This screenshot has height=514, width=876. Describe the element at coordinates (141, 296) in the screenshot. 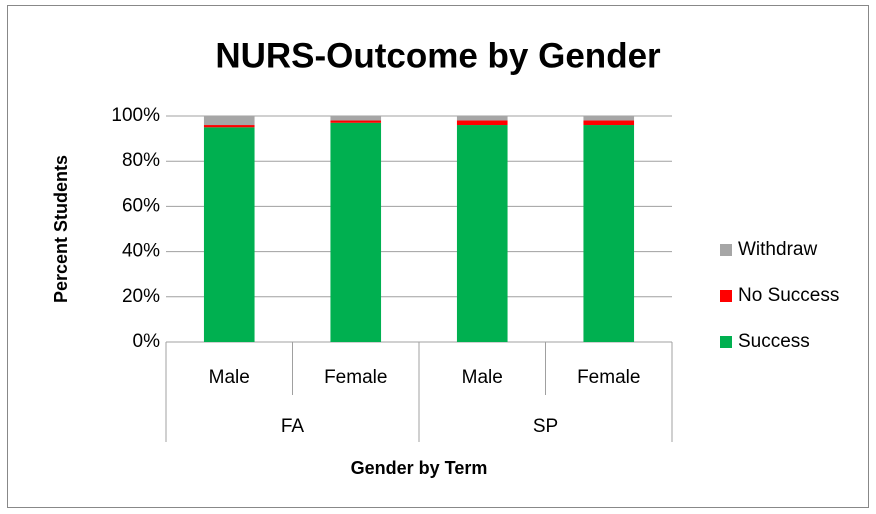

I see `y-tick-label: 20%` at that location.